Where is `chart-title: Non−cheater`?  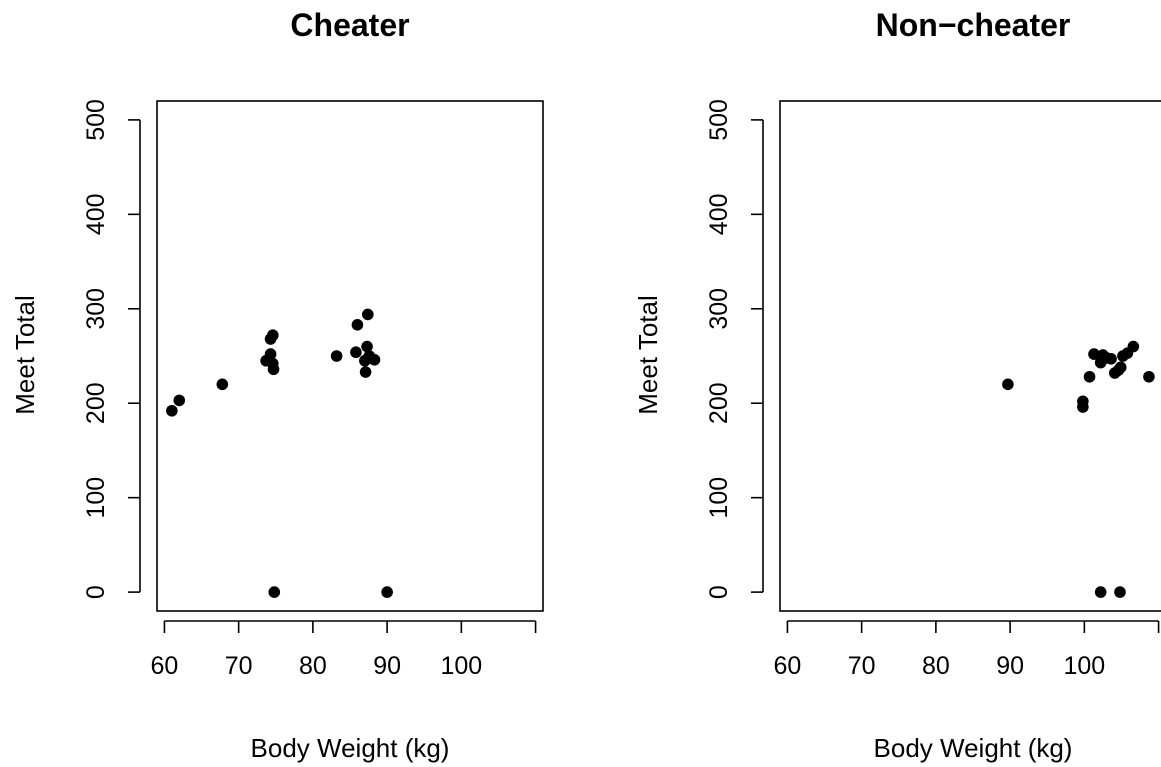
chart-title: Non−cheater is located at coordinates (973, 25).